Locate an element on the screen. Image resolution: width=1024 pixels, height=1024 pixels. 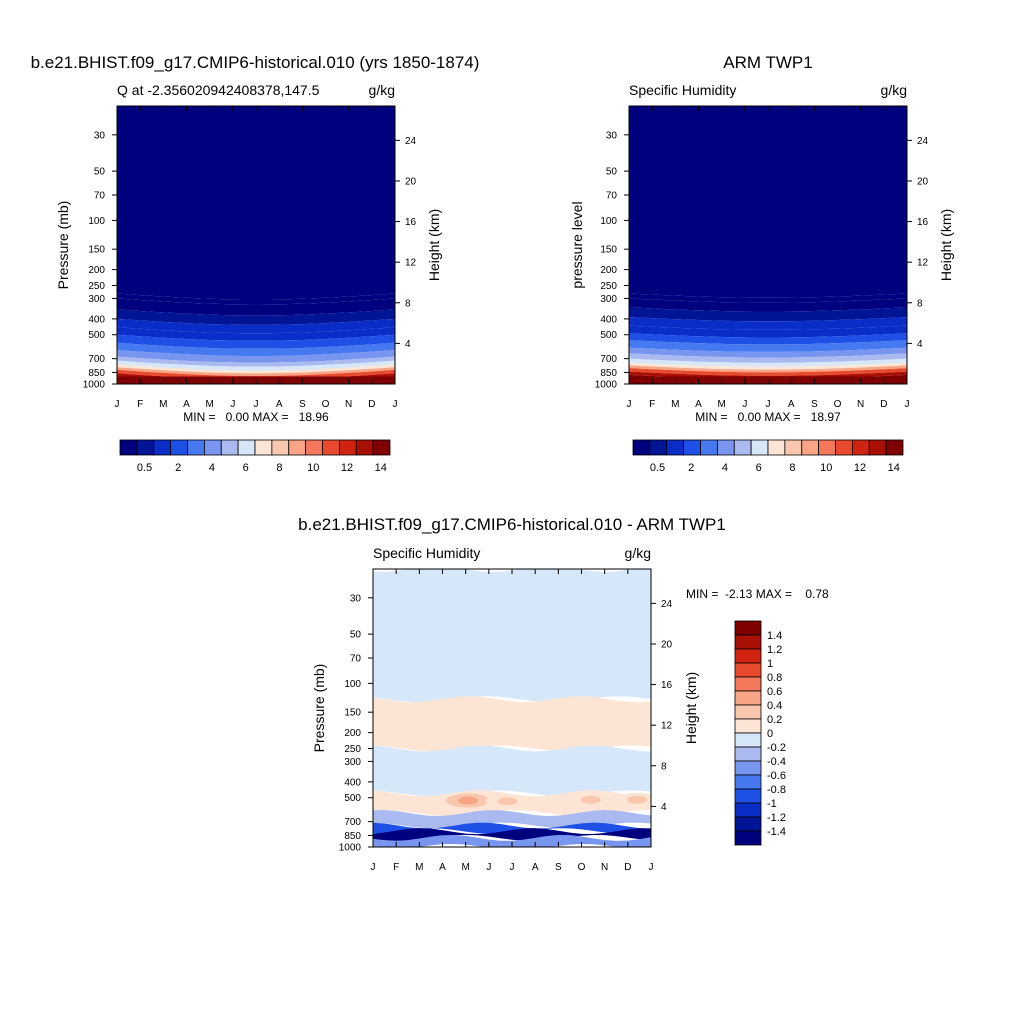
x-tick-label: S is located at coordinates (302, 404).